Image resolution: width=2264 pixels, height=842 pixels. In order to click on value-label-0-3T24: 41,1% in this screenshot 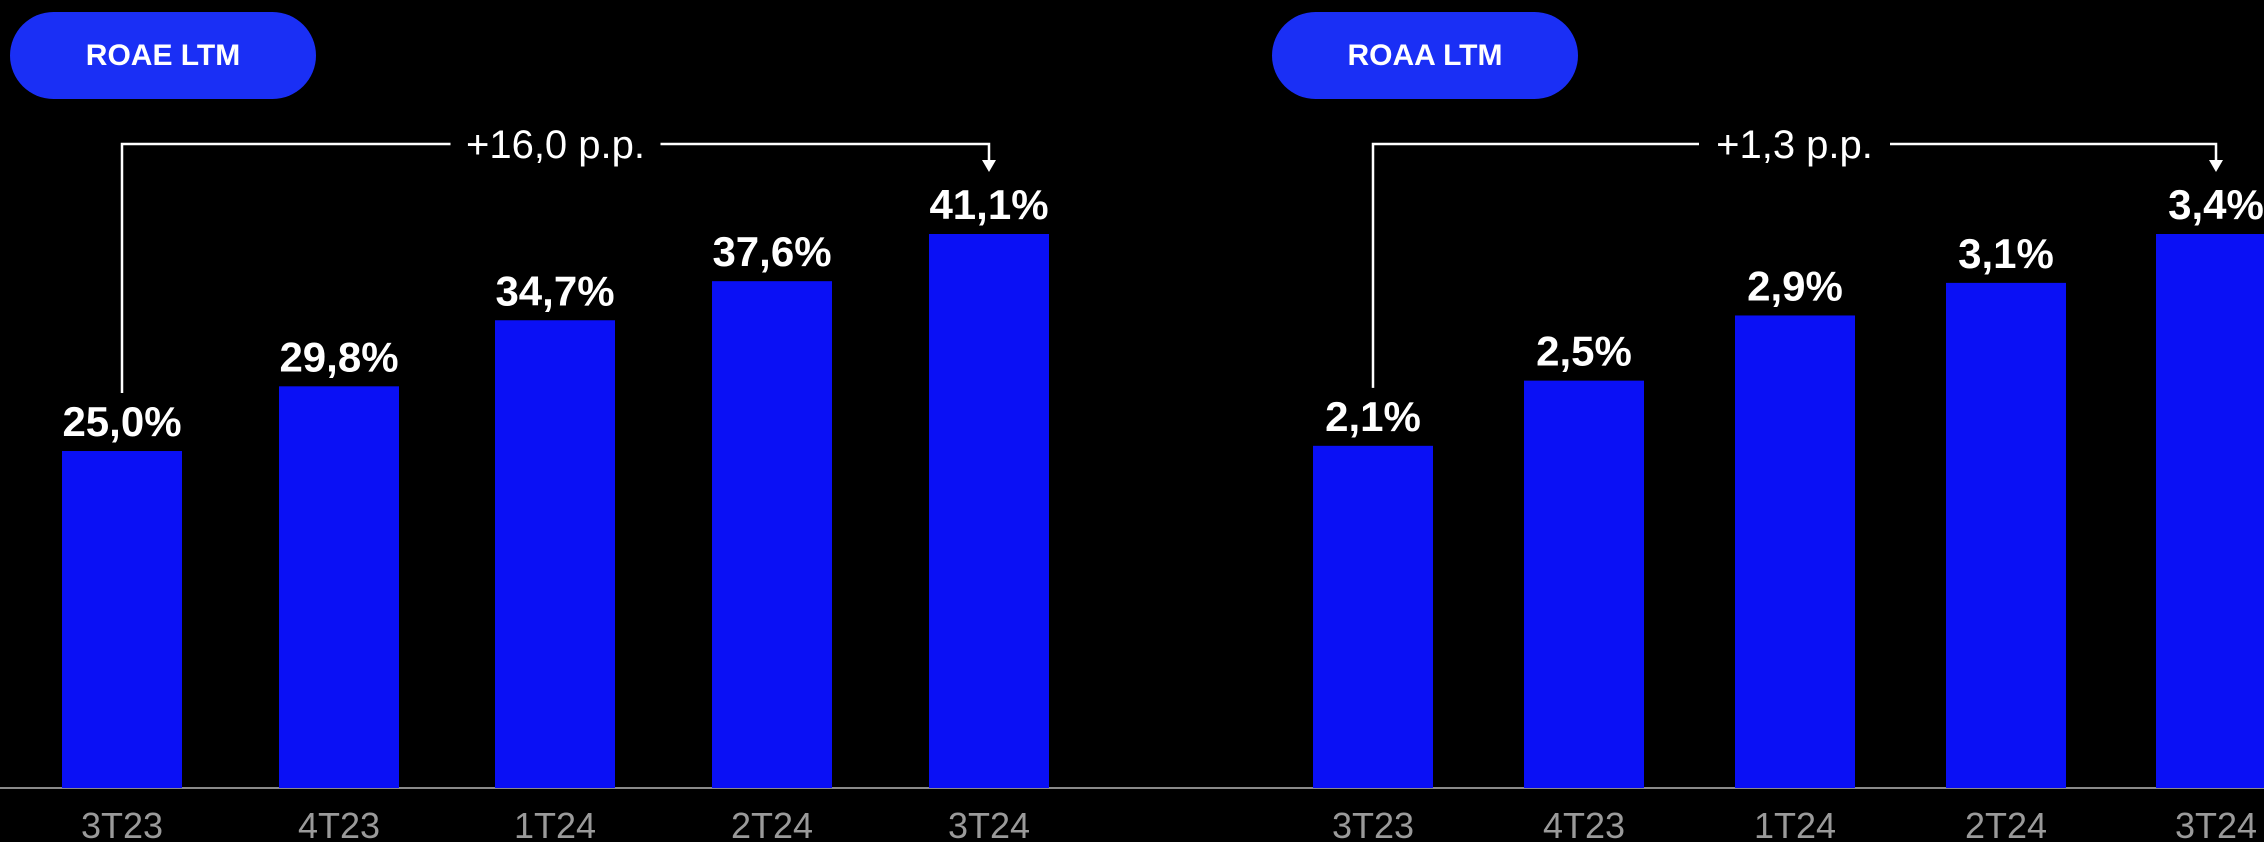, I will do `click(988, 204)`.